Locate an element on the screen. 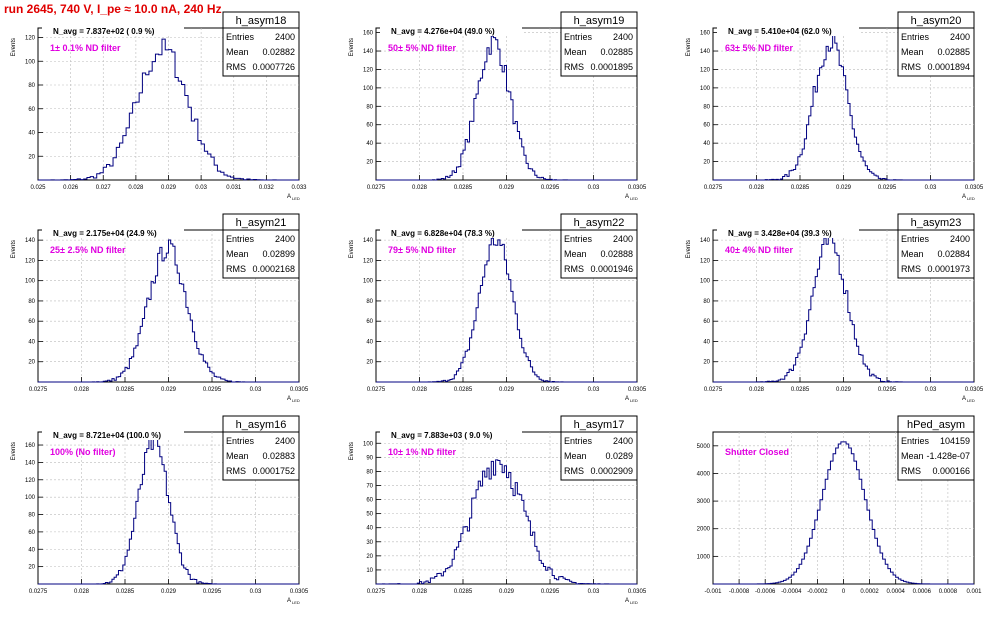 The height and width of the screenshot is (622, 996). stats-label-mean: Mean is located at coordinates (575, 456).